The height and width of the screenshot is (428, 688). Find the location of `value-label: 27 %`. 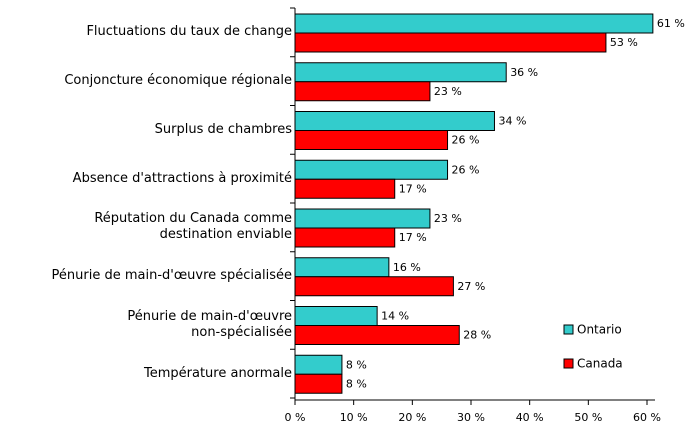

value-label: 27 % is located at coordinates (471, 286).